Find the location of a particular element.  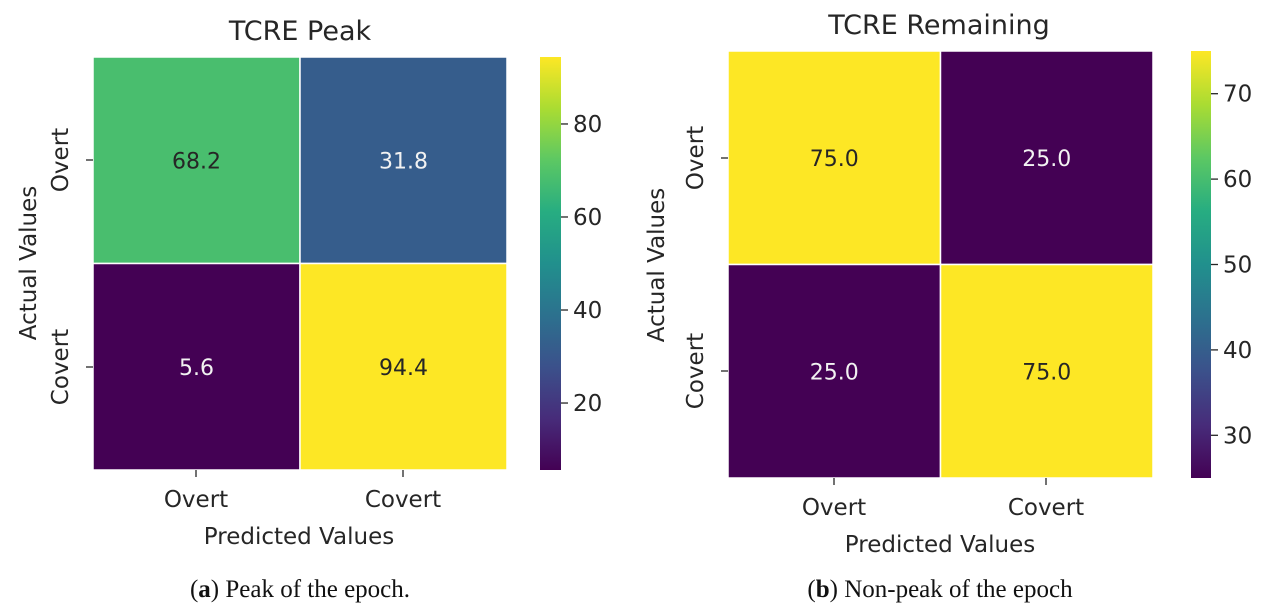

colorbar-ticks: 20 40 60 80 is located at coordinates (581, 264).